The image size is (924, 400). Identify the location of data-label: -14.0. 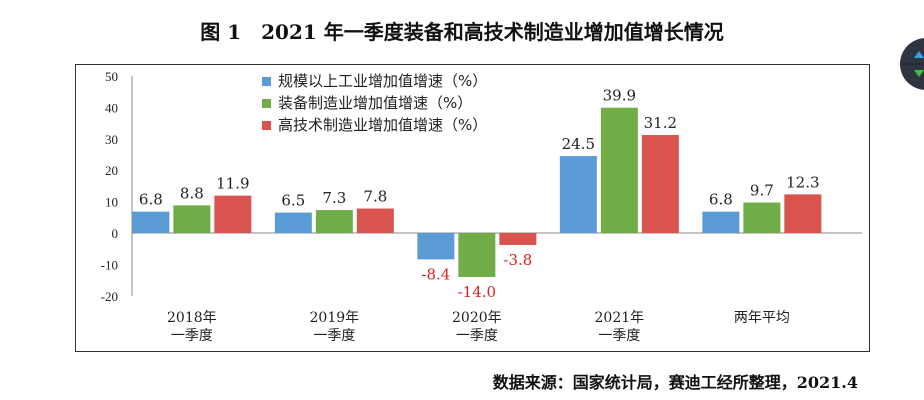
(477, 292).